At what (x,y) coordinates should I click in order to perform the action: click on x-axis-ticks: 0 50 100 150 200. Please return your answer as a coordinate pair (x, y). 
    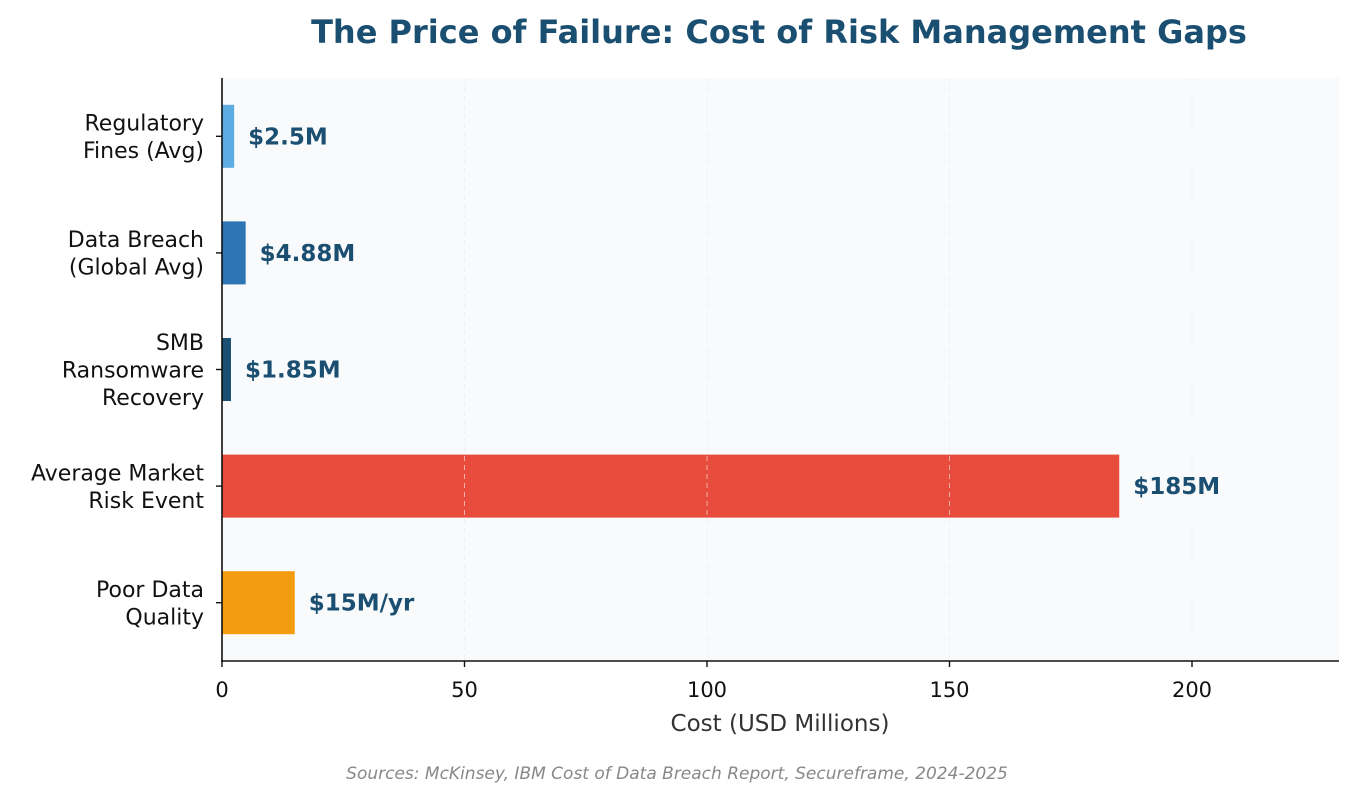
    Looking at the image, I should click on (713, 681).